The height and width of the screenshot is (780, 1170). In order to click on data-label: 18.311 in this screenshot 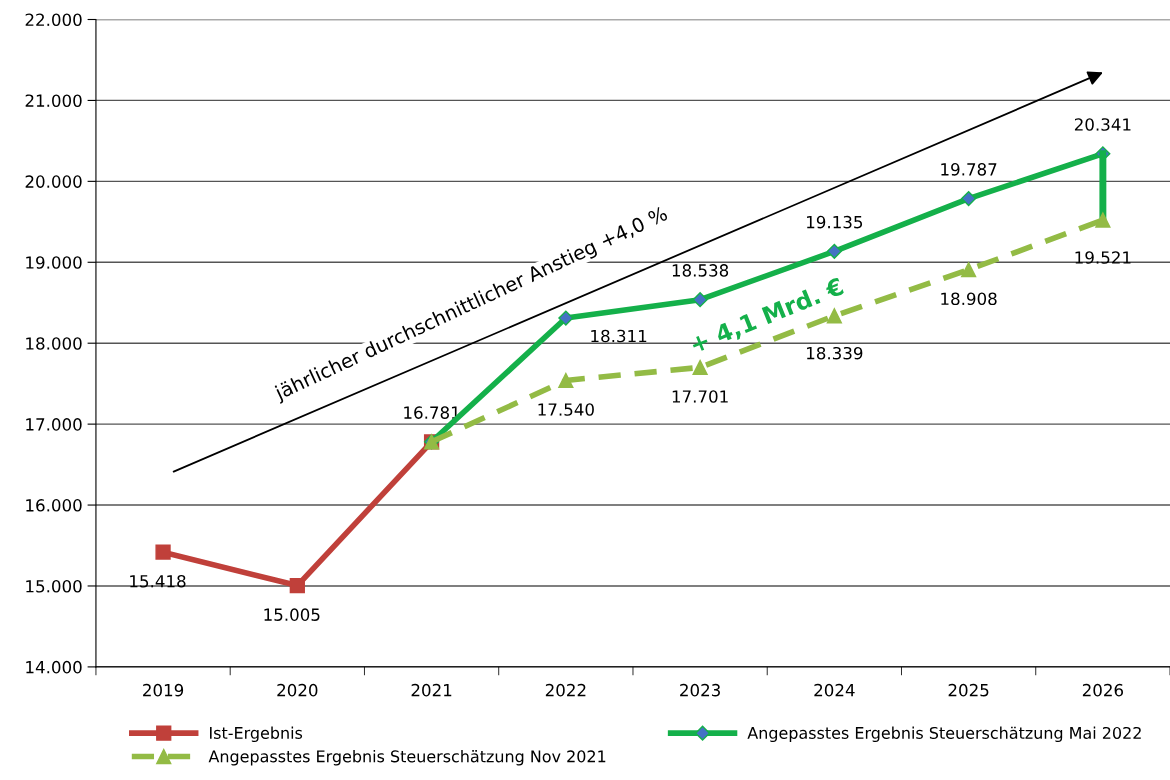, I will do `click(619, 336)`.